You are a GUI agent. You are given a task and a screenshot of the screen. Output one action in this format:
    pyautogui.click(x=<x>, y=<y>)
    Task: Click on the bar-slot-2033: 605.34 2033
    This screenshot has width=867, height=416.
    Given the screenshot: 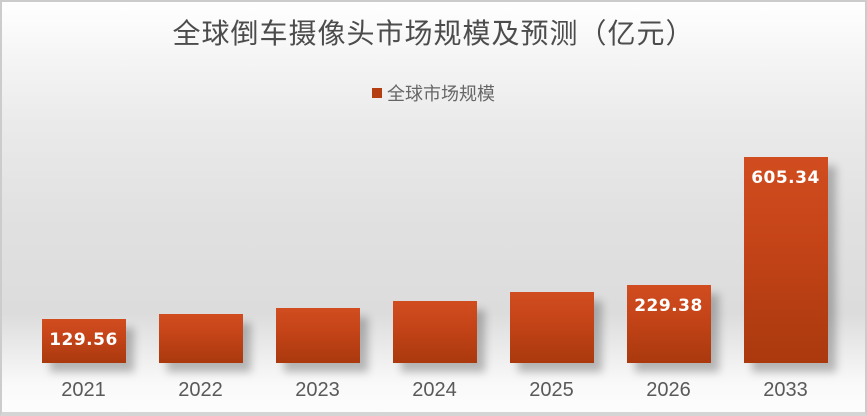 What is the action you would take?
    pyautogui.click(x=785, y=271)
    